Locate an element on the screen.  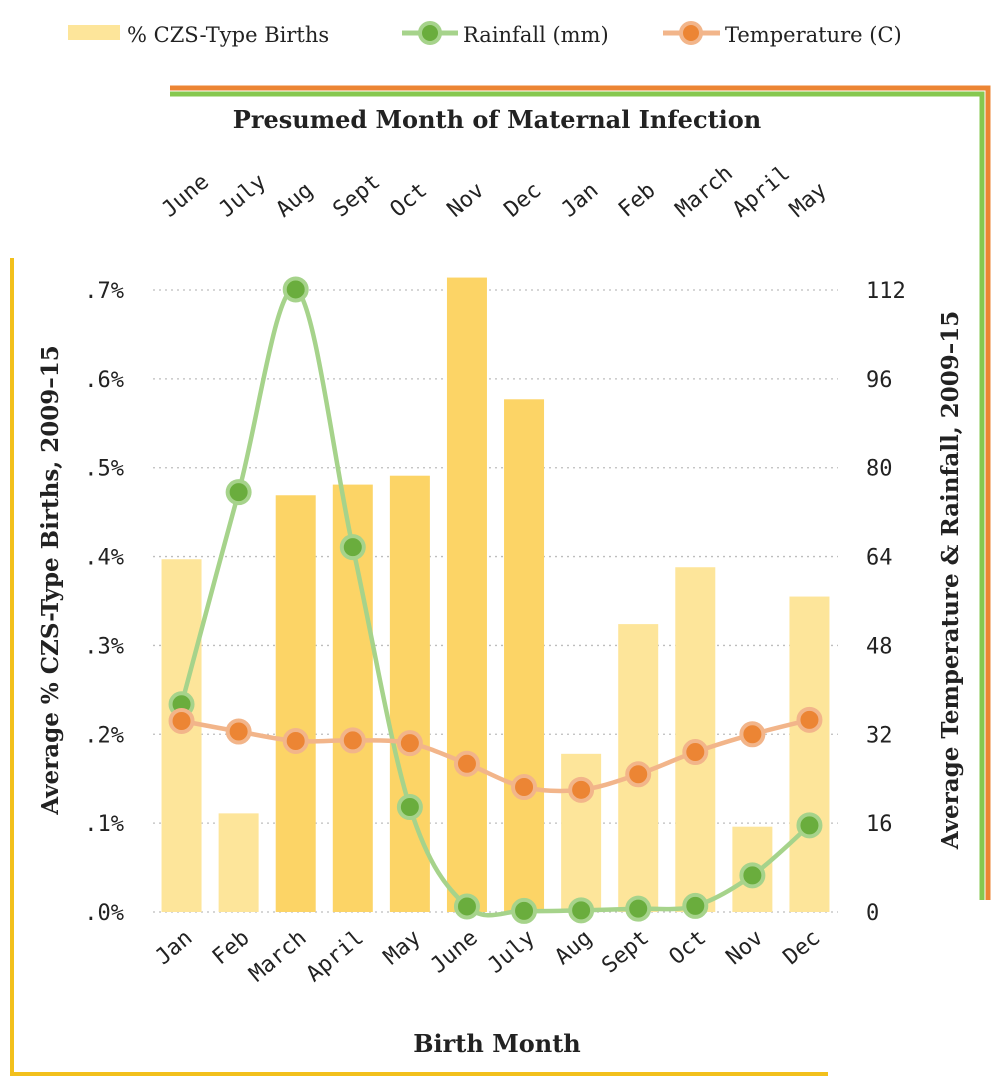
temperature-point-july is located at coordinates (524, 787).